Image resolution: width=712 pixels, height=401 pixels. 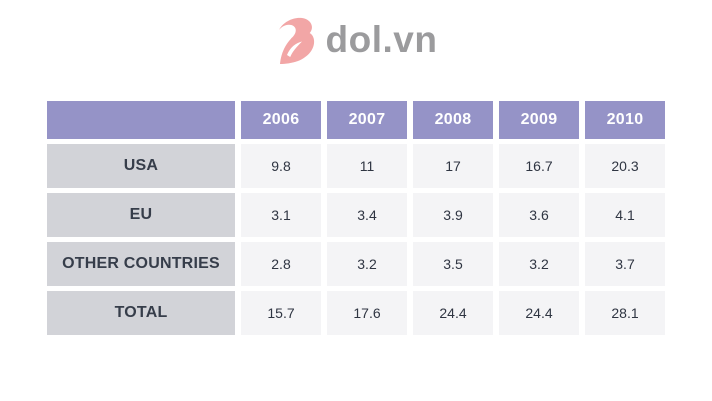 What do you see at coordinates (367, 313) in the screenshot?
I see `cell-total-2007: 17.6` at bounding box center [367, 313].